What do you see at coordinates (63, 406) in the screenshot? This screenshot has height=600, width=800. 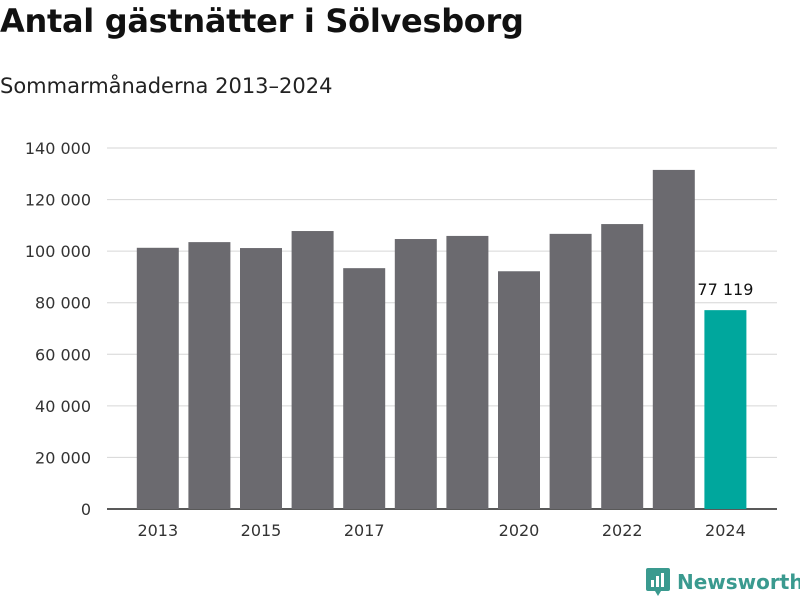 I see `y-tick-label: 40 000` at bounding box center [63, 406].